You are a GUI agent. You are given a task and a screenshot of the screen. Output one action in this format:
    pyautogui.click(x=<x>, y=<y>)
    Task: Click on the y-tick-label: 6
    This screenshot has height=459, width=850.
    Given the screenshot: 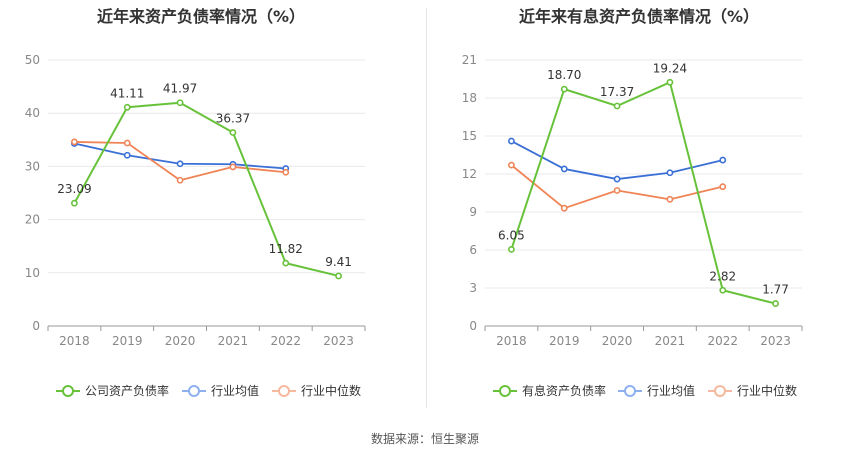 What is the action you would take?
    pyautogui.click(x=473, y=250)
    